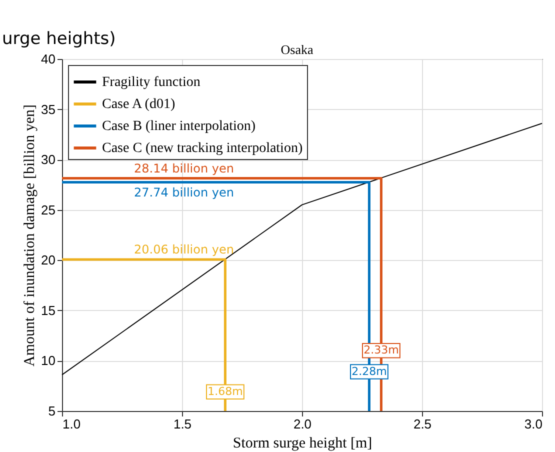 The height and width of the screenshot is (452, 555). I want to click on x-tick-label: 2.0, so click(302, 424).